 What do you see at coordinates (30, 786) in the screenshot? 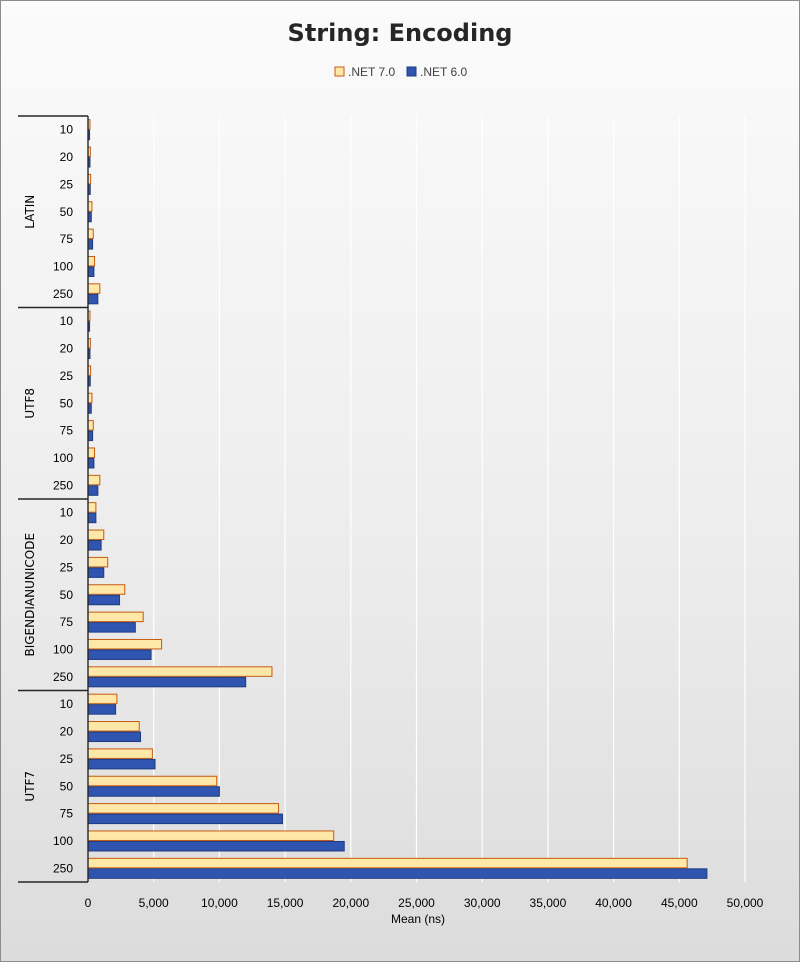
I see `group-label: UTF7` at bounding box center [30, 786].